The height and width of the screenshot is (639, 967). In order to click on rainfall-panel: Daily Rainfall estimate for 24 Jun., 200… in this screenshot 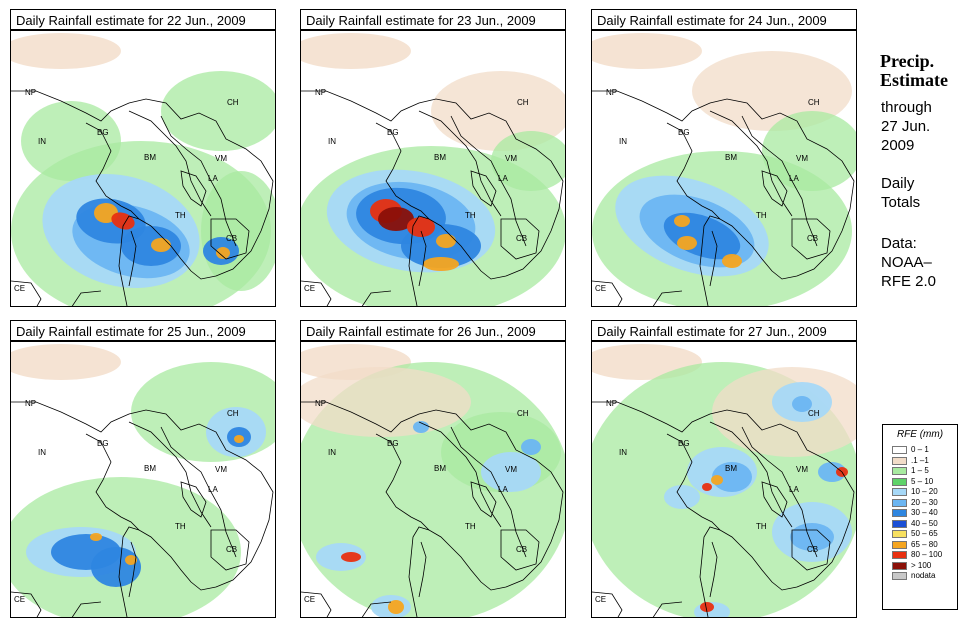, I will do `click(725, 159)`.